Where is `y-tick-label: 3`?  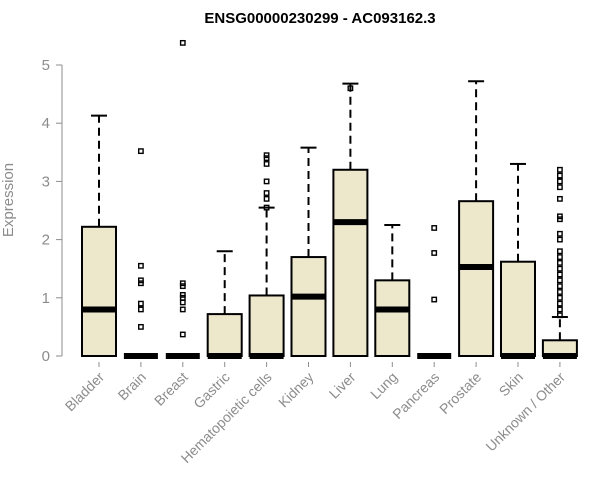 y-tick-label: 3 is located at coordinates (46, 181).